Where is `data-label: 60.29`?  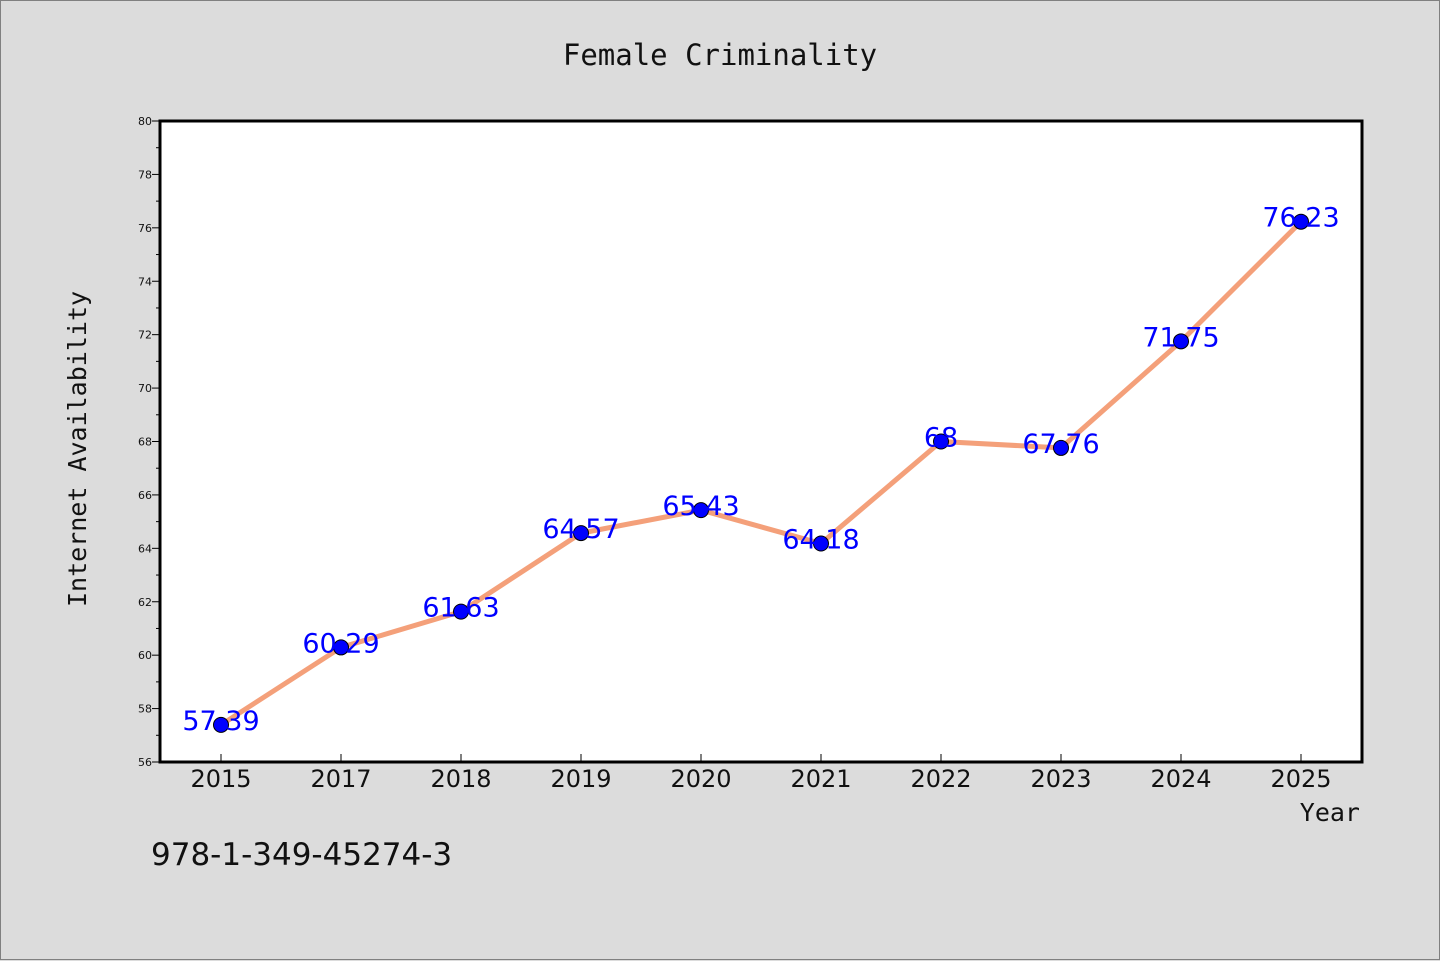 data-label: 60.29 is located at coordinates (340, 643).